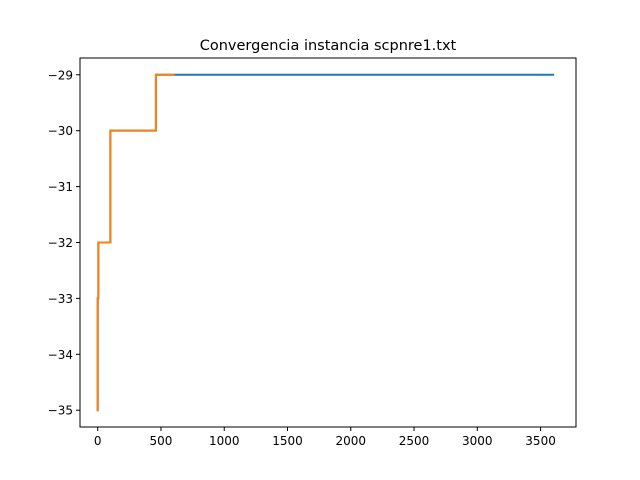 The height and width of the screenshot is (480, 640). I want to click on y-axis: −35 −34 −33 −32 −31 −30 −29, so click(64, 243).